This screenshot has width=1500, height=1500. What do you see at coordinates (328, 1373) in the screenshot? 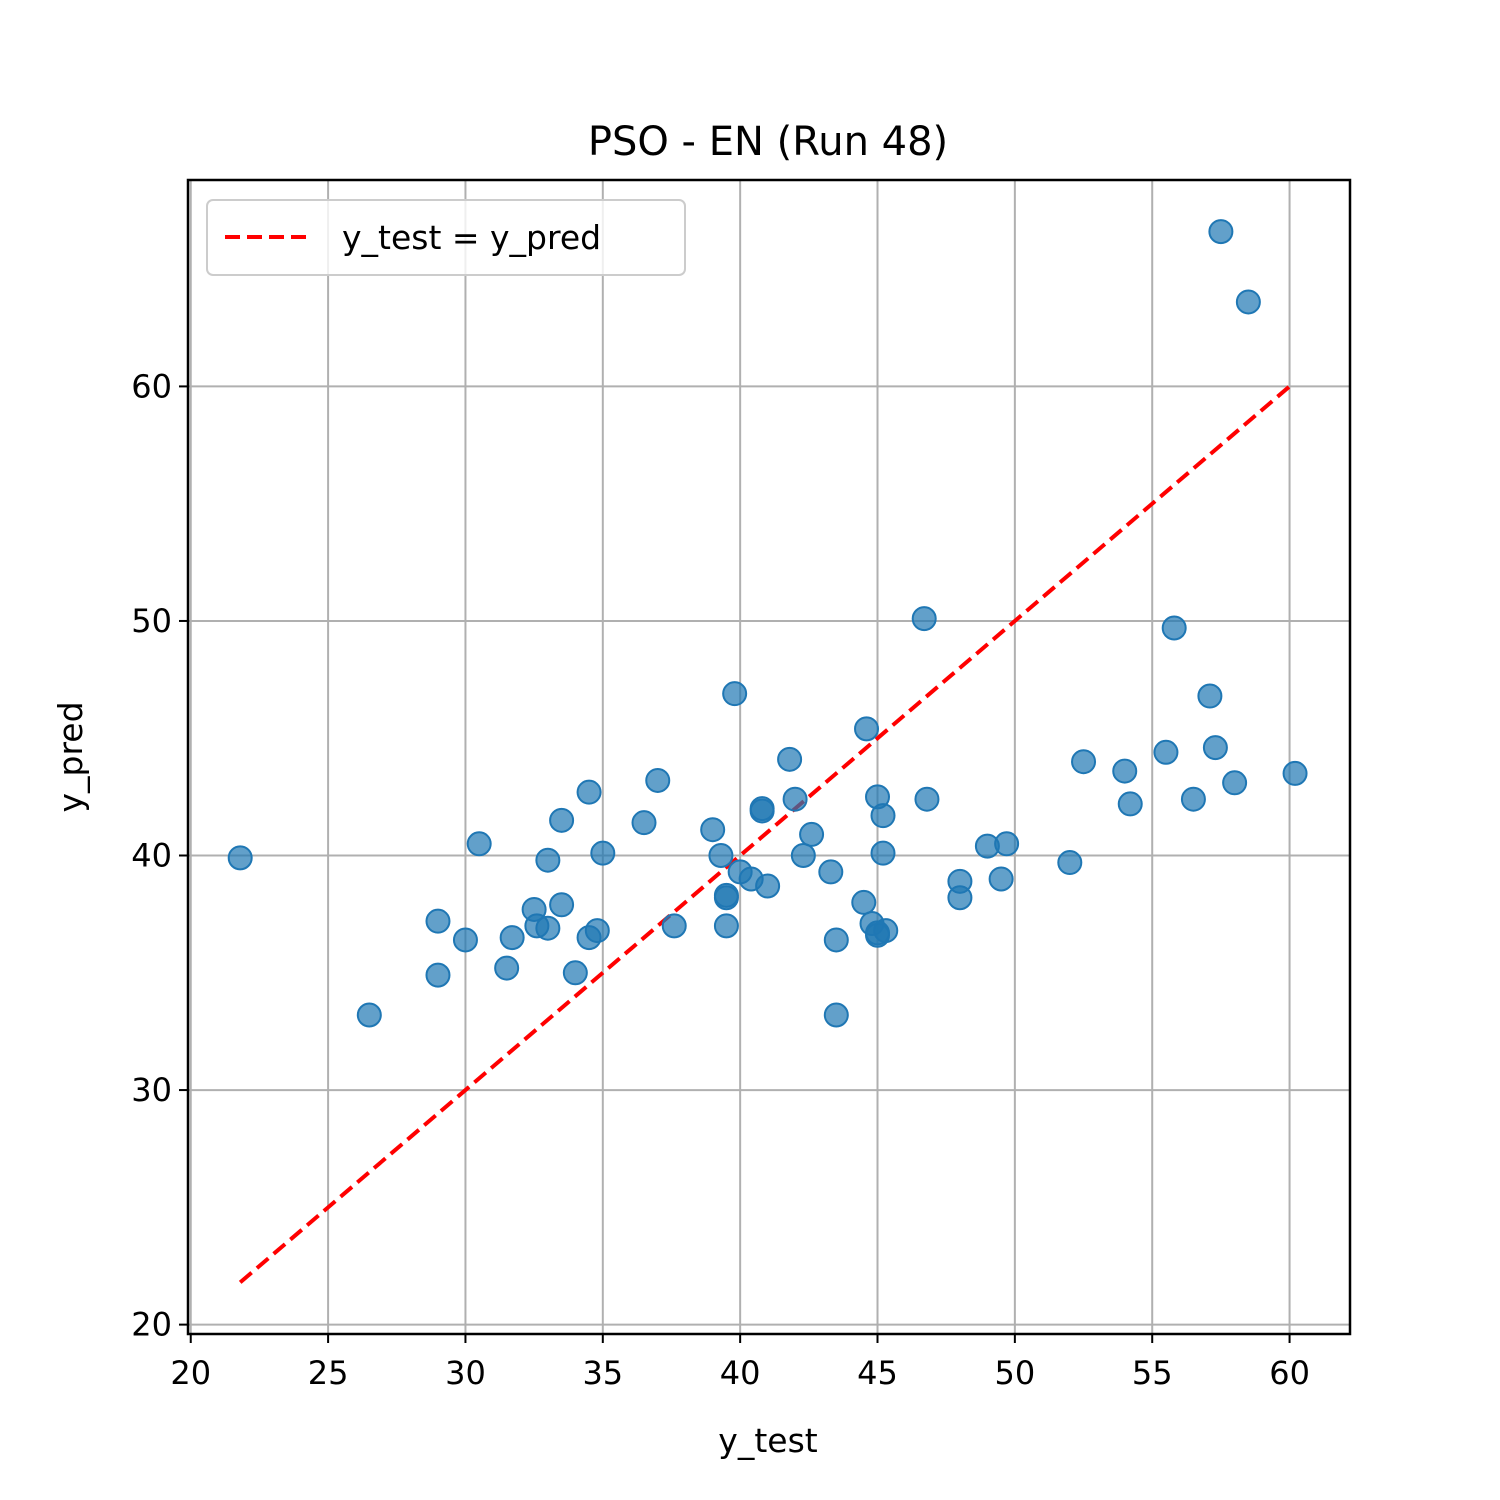
I see `x-tick-label: 25` at bounding box center [328, 1373].